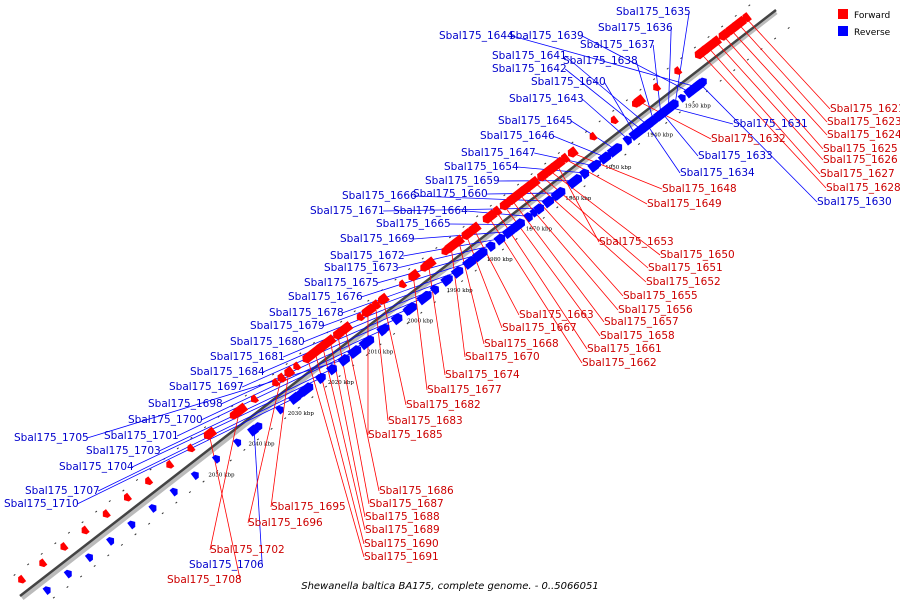  What do you see at coordinates (529, 69) in the screenshot?
I see `reverse-gene-label: Sbal175_1642` at bounding box center [529, 69].